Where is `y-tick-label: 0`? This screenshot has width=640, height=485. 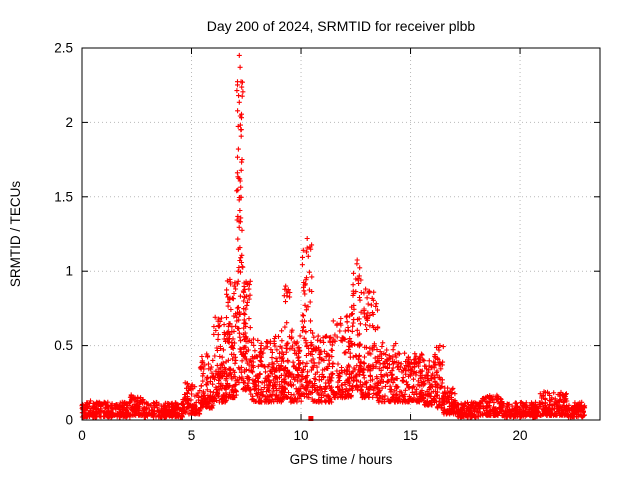
y-tick-label: 0 is located at coordinates (69, 420).